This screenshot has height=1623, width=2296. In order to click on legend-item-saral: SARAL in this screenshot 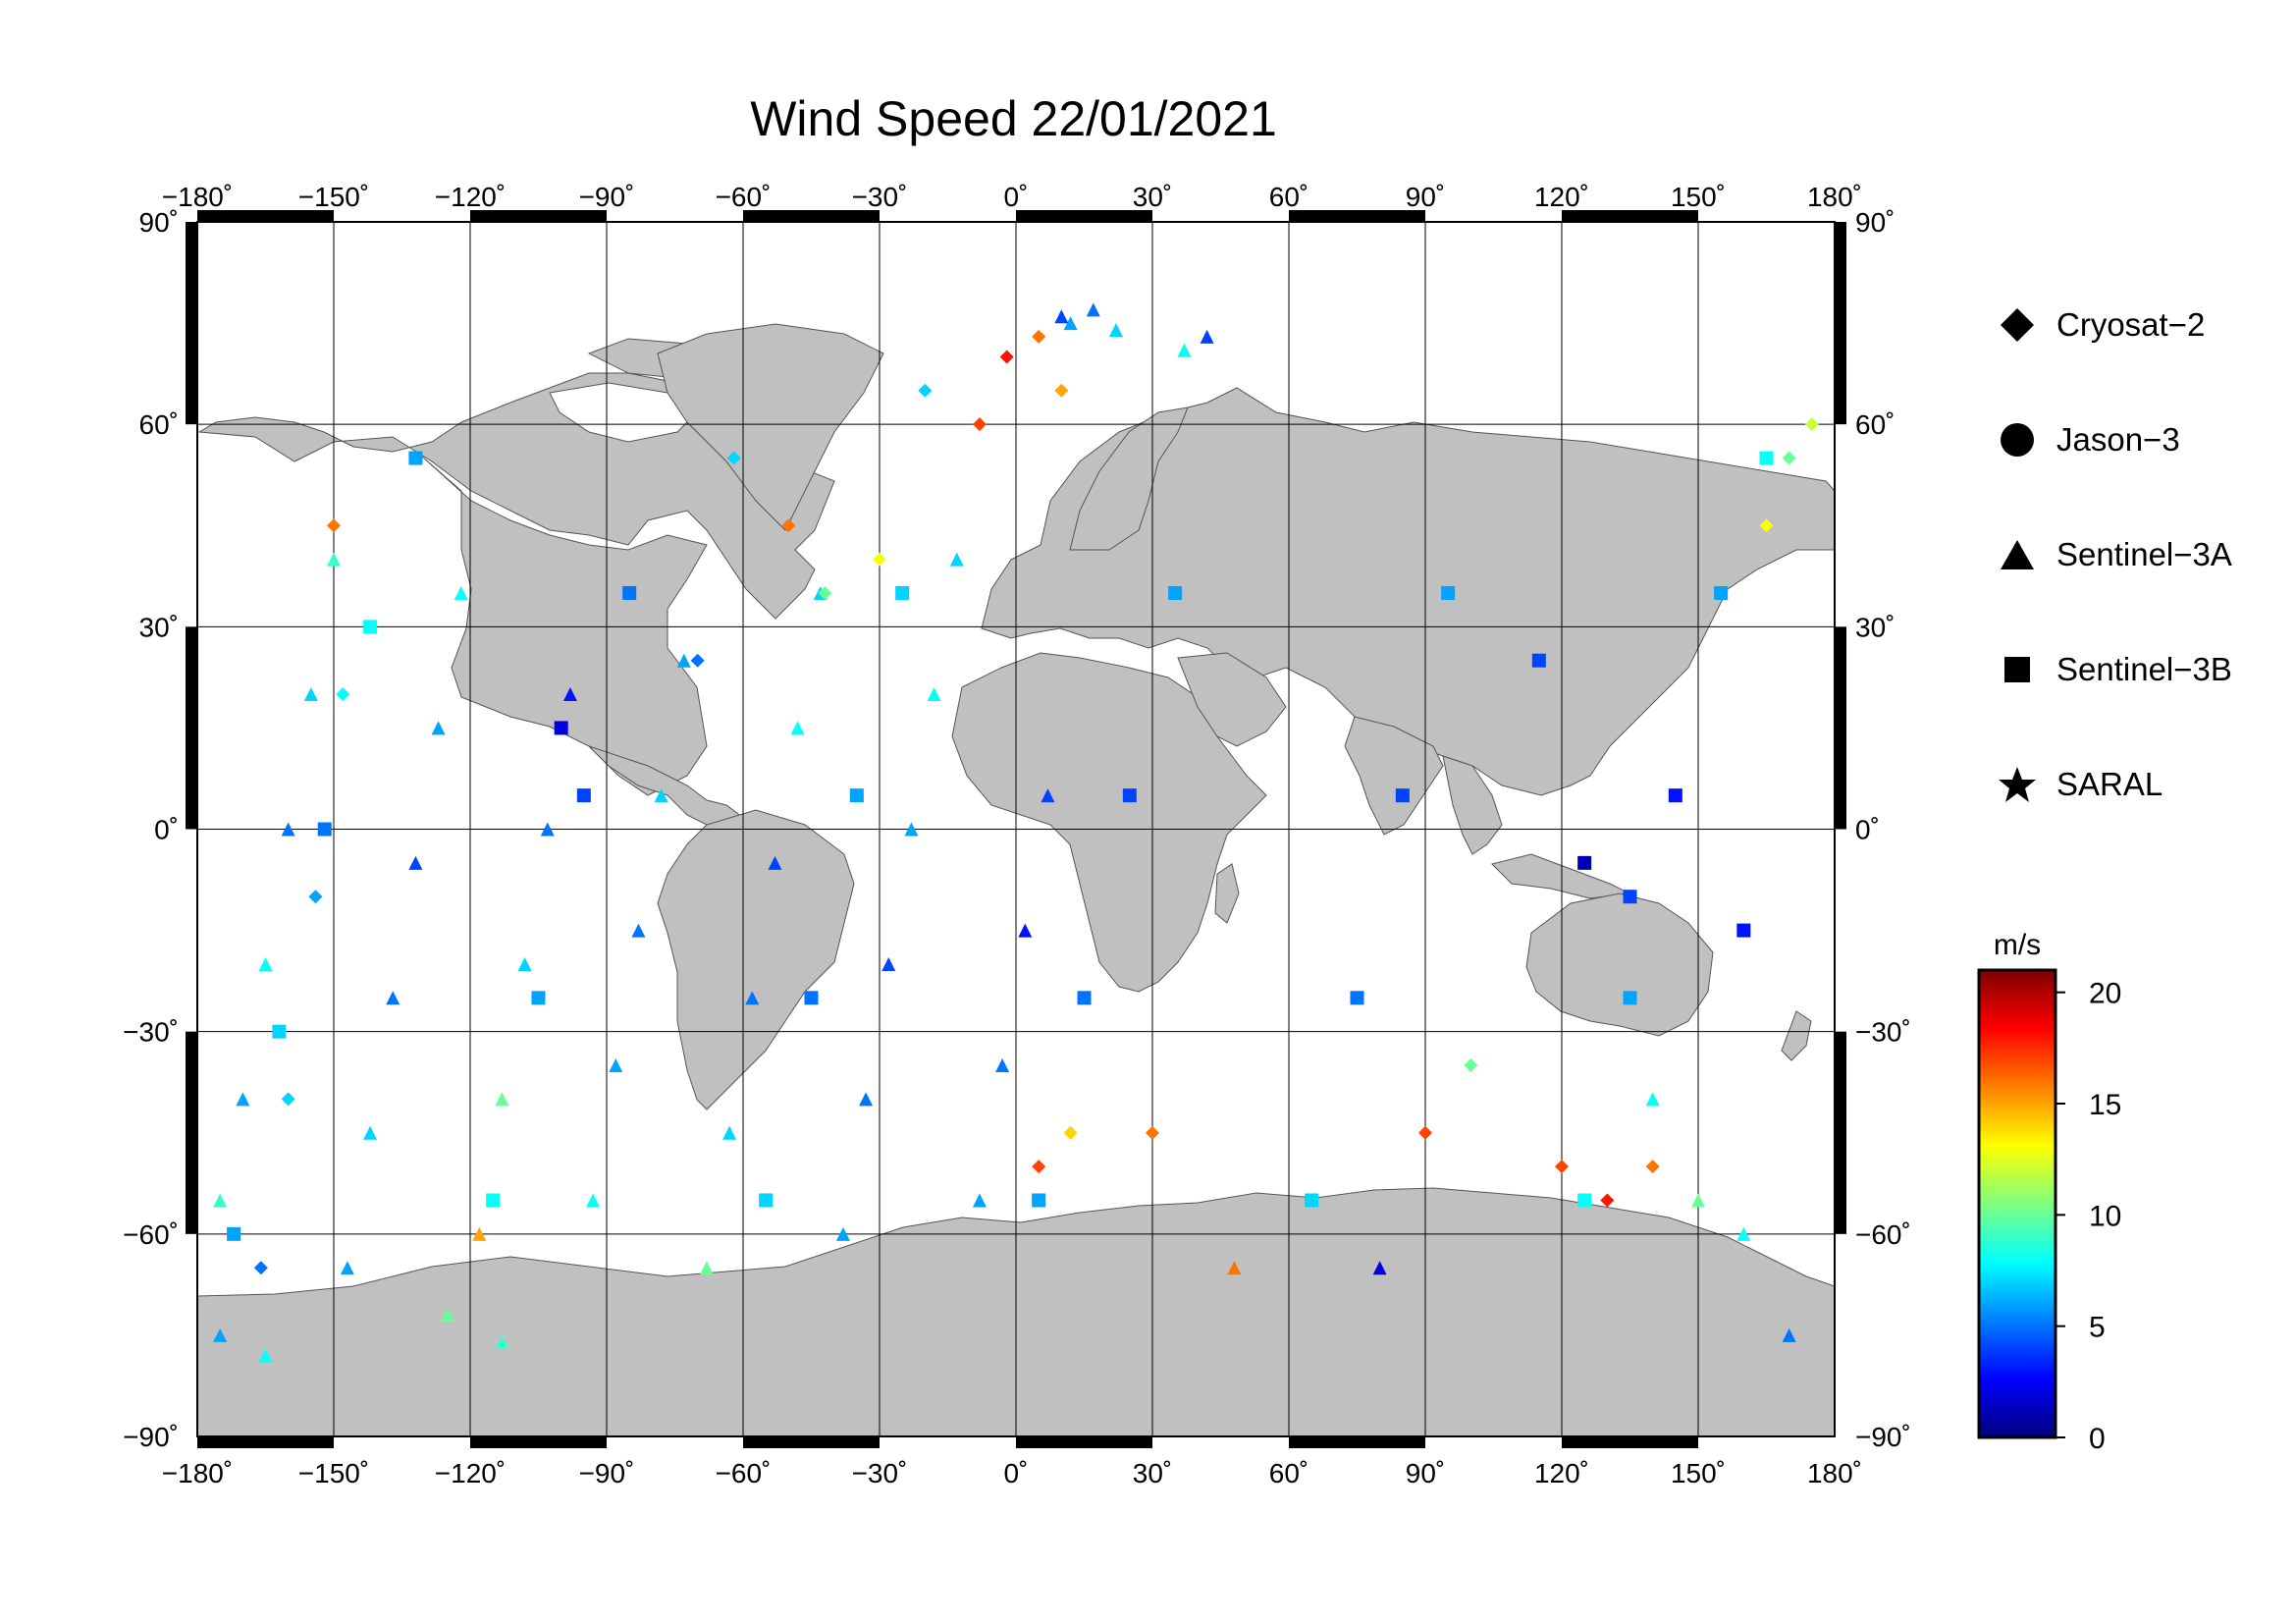, I will do `click(2080, 784)`.